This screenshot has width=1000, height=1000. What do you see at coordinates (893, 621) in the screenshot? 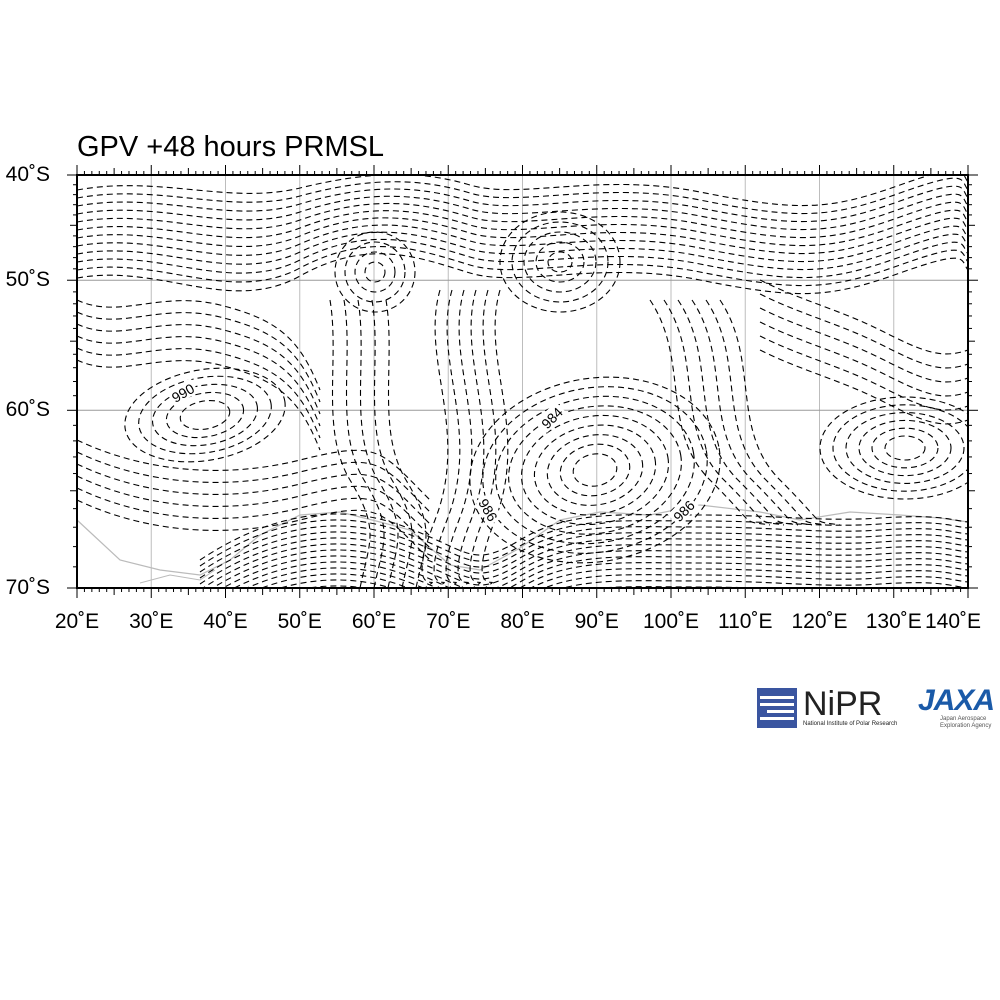
I see `lon-label: 130˚E` at bounding box center [893, 621].